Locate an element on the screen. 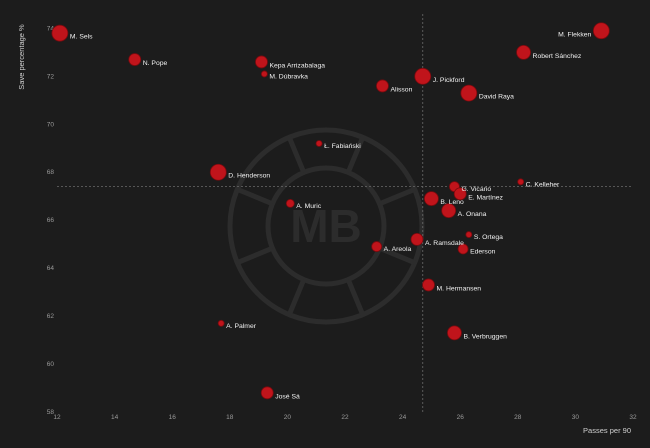 The image size is (650, 448). y-tick-label: 66 is located at coordinates (51, 220).